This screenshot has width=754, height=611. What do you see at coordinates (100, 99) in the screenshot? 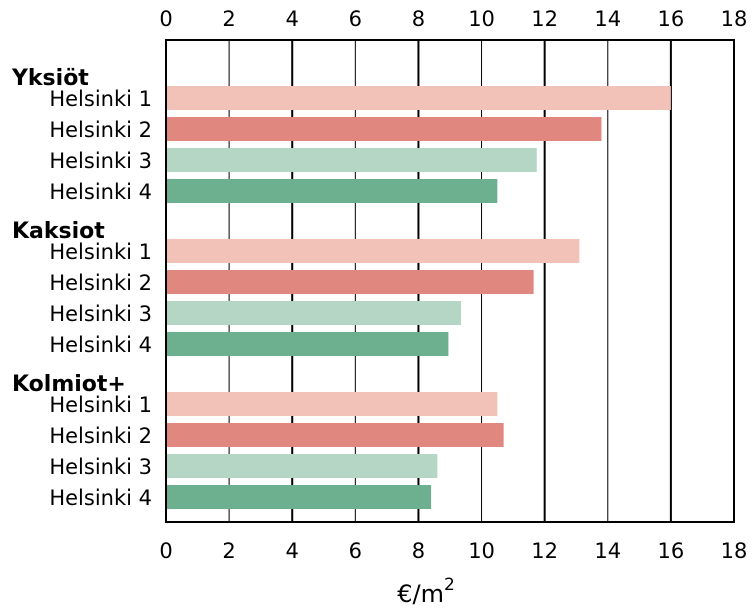
I see `category-label-0-0: Helsinki 1` at bounding box center [100, 99].